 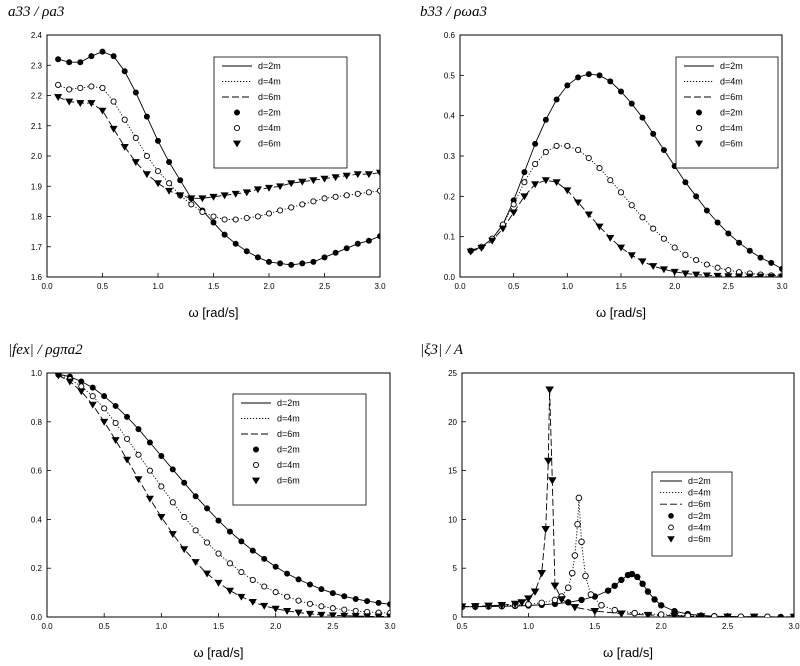 I want to click on y-axis-label: |fex| / ρgπa2, so click(x=45, y=350).